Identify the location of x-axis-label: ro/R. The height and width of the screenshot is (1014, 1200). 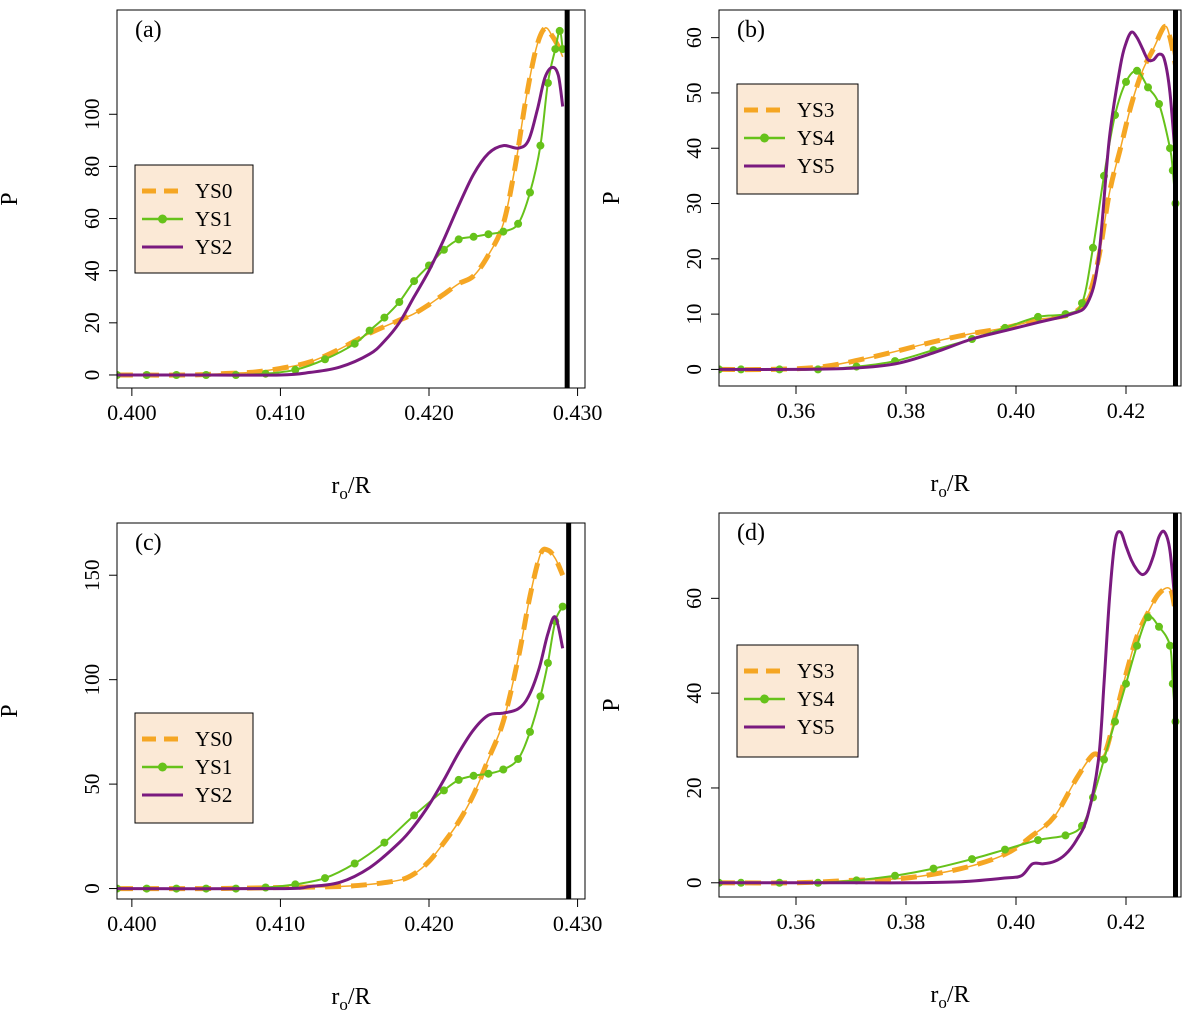
(350, 488).